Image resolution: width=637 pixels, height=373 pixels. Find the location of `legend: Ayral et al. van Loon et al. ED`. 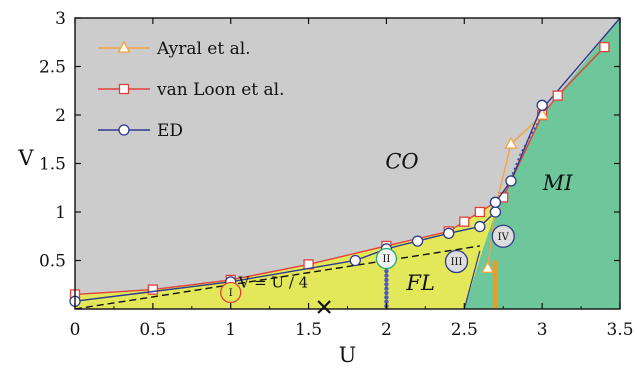

legend: Ayral et al. van Loon et al. ED is located at coordinates (191, 90).